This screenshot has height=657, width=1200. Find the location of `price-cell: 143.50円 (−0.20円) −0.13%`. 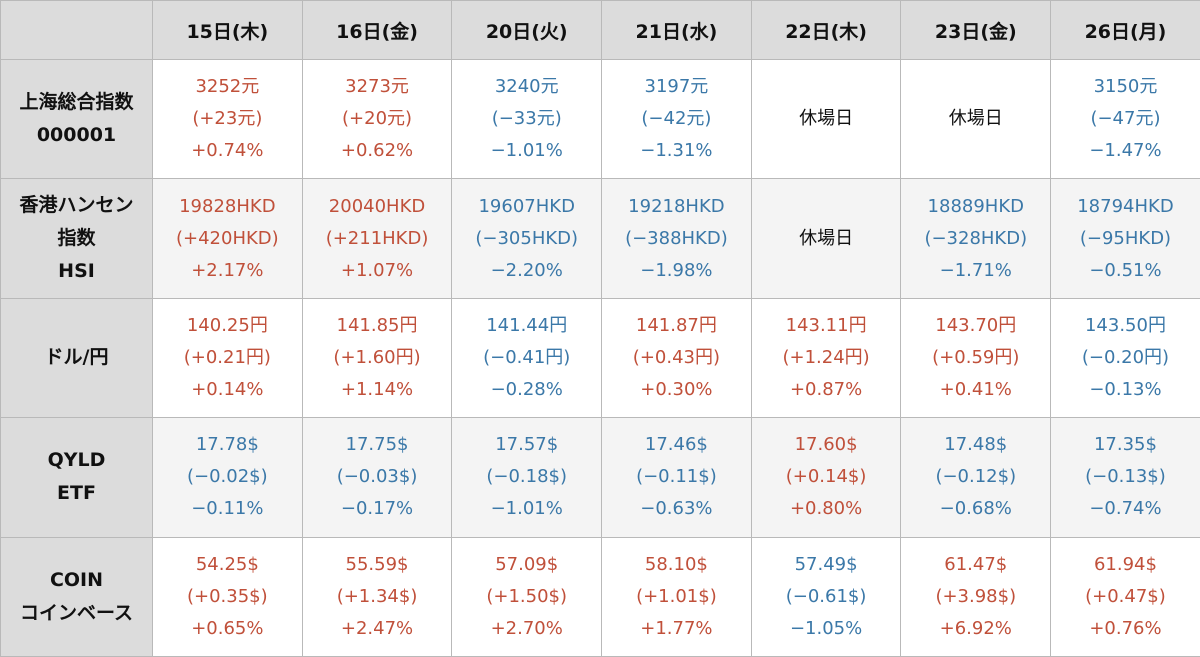

price-cell: 143.50円 (−0.20円) −0.13% is located at coordinates (1125, 358).